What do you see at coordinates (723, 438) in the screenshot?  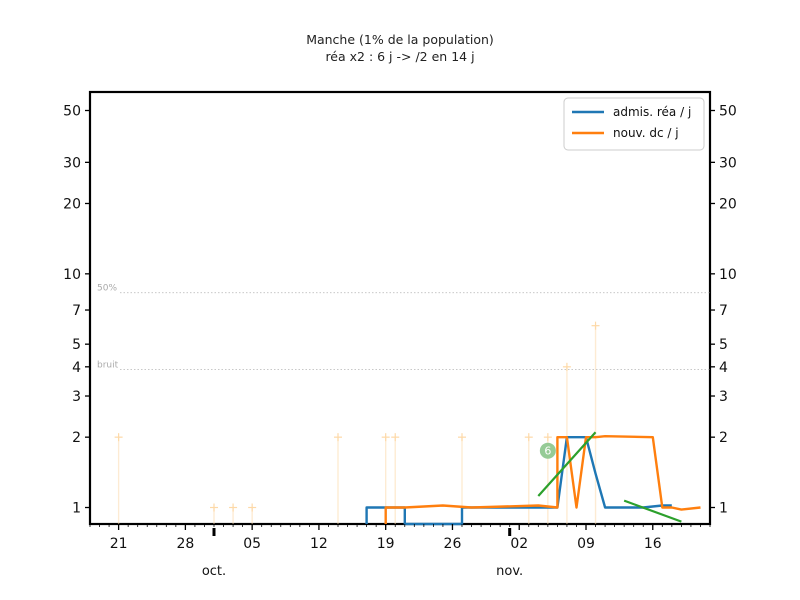 I see `y-tick-label-right: 2` at bounding box center [723, 438].